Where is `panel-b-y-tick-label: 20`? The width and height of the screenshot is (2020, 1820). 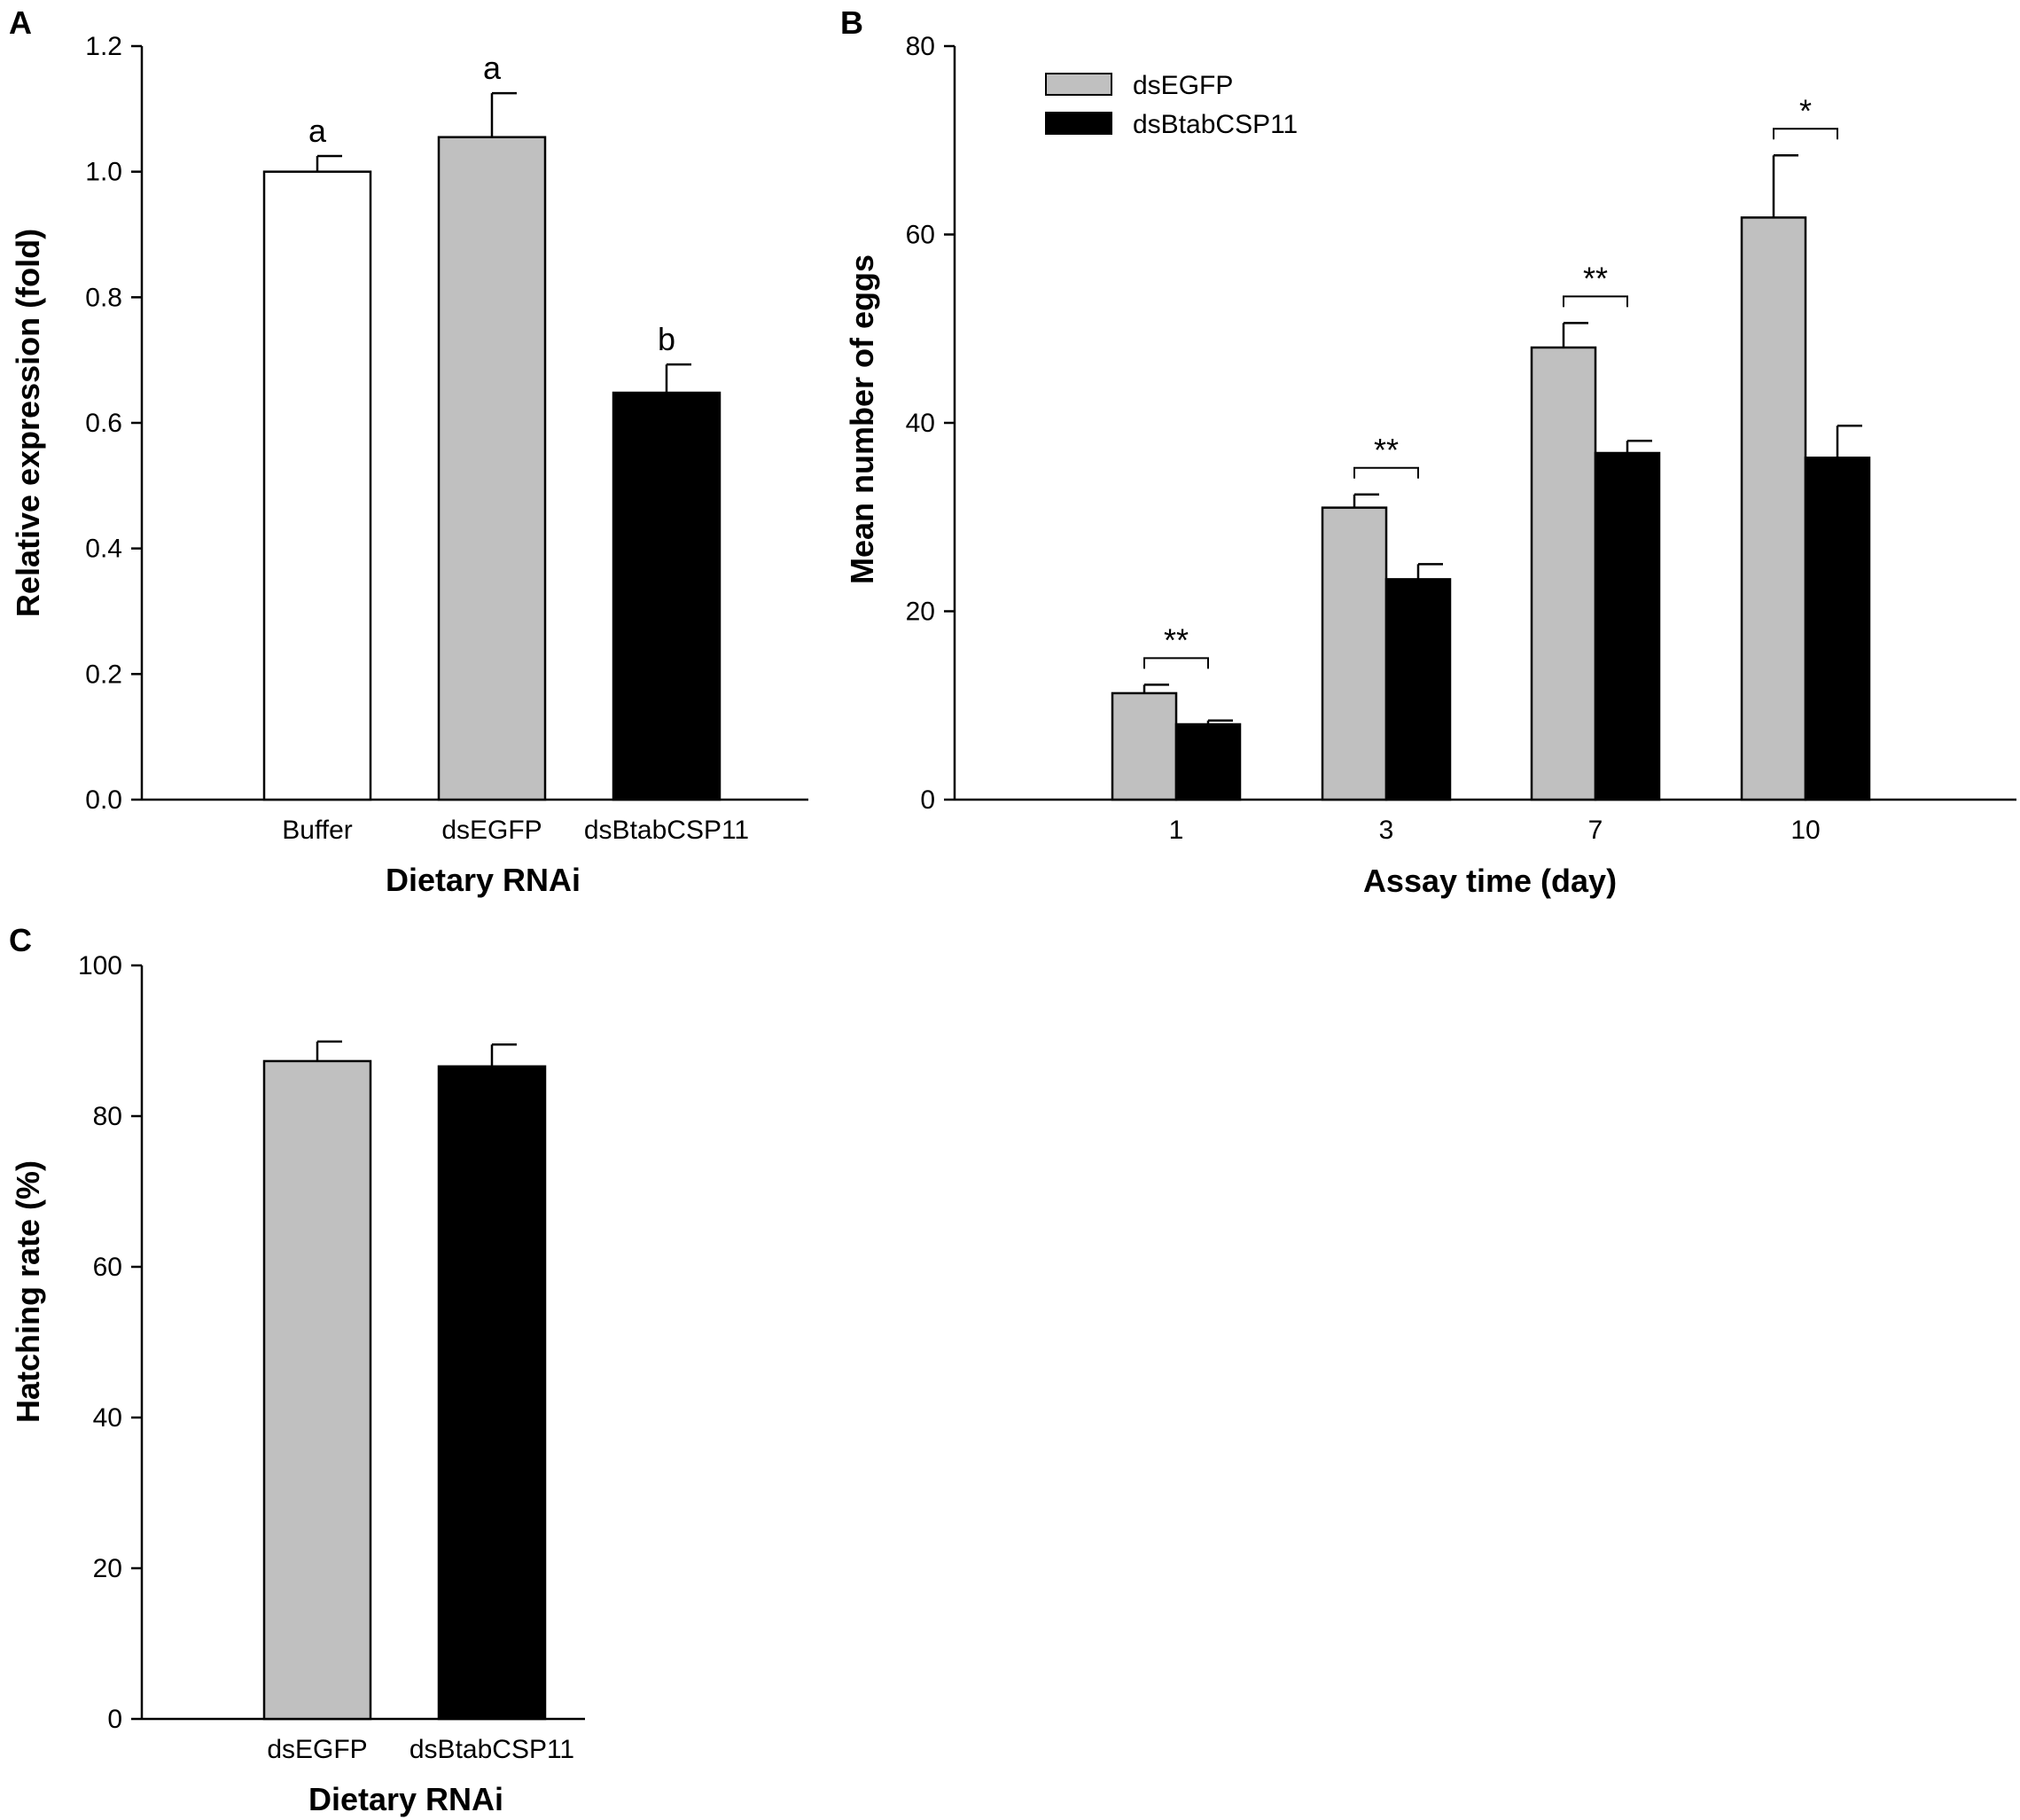 panel-b-y-tick-label: 20 is located at coordinates (920, 612).